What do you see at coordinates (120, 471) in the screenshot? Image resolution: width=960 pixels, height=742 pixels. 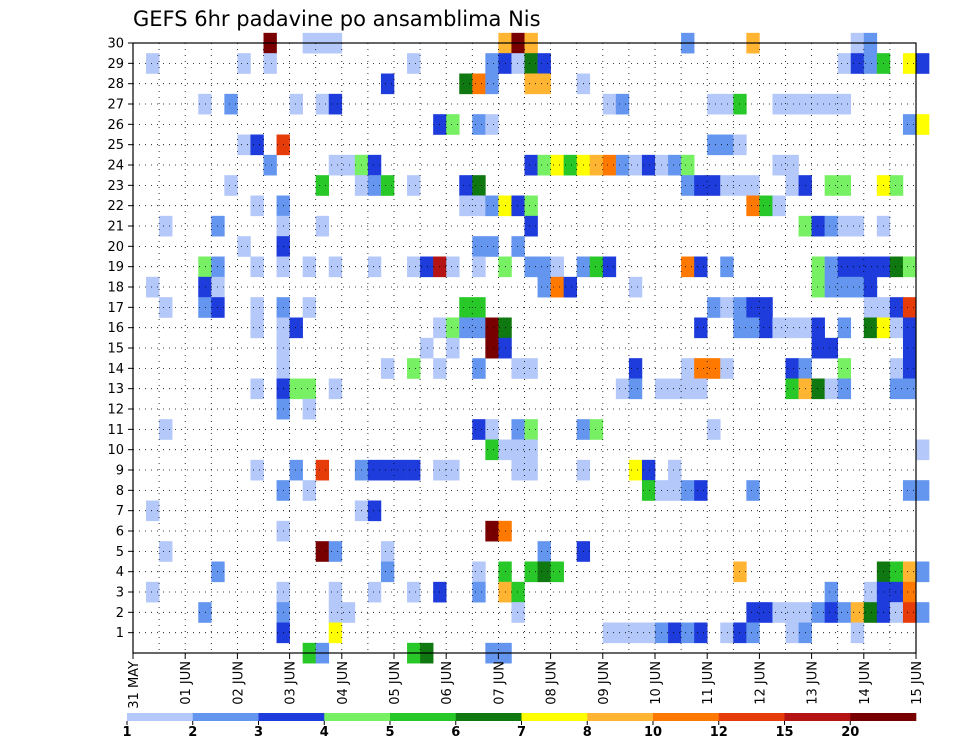 I see `y-tick-label: 9` at bounding box center [120, 471].